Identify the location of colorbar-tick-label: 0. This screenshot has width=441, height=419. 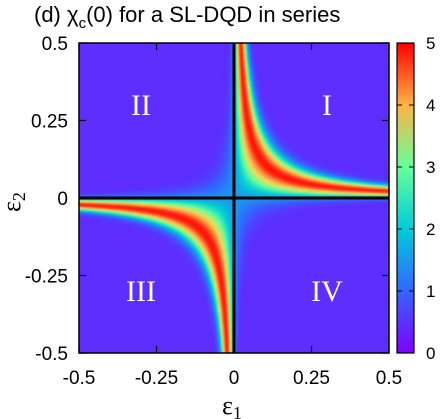
(430, 353).